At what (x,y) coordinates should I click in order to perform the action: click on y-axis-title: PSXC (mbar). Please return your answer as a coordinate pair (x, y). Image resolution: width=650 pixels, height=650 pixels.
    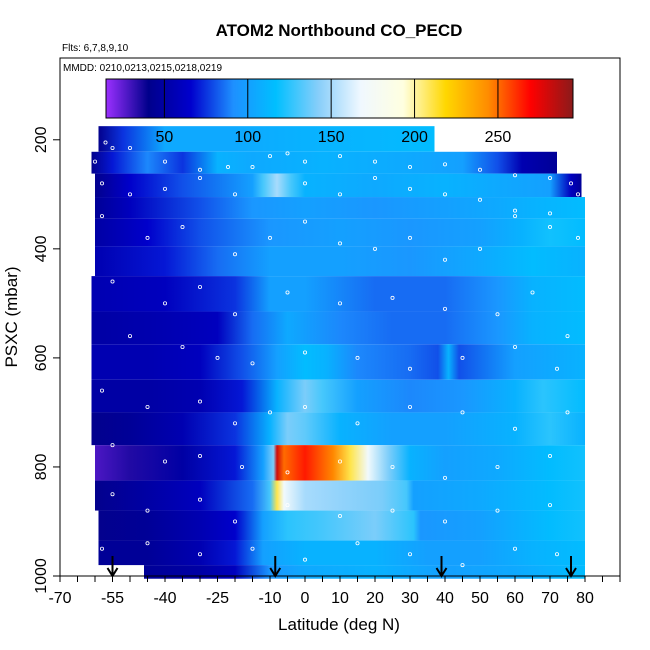
    Looking at the image, I should click on (11, 316).